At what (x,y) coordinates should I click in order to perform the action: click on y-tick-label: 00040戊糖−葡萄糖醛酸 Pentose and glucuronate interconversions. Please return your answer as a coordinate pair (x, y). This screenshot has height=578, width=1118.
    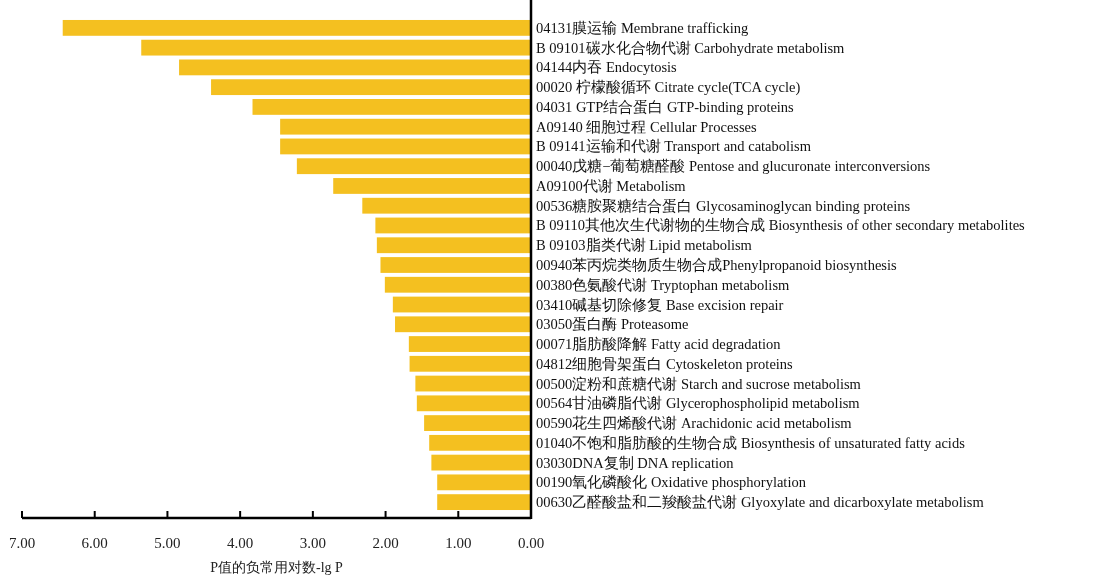
    Looking at the image, I should click on (733, 166).